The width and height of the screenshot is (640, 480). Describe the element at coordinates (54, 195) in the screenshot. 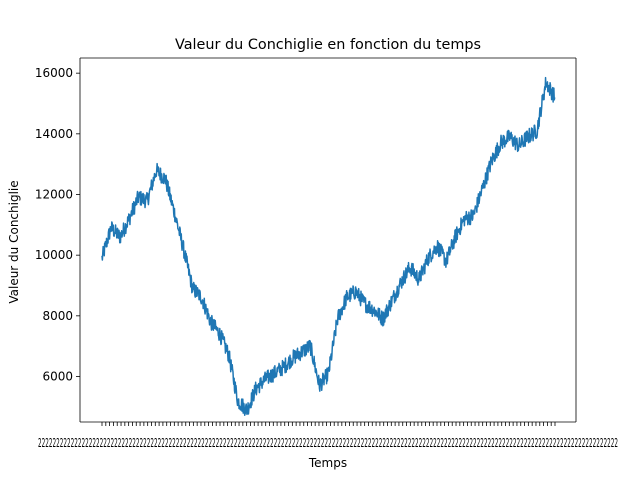

I see `y-tick-label: 12000` at that location.